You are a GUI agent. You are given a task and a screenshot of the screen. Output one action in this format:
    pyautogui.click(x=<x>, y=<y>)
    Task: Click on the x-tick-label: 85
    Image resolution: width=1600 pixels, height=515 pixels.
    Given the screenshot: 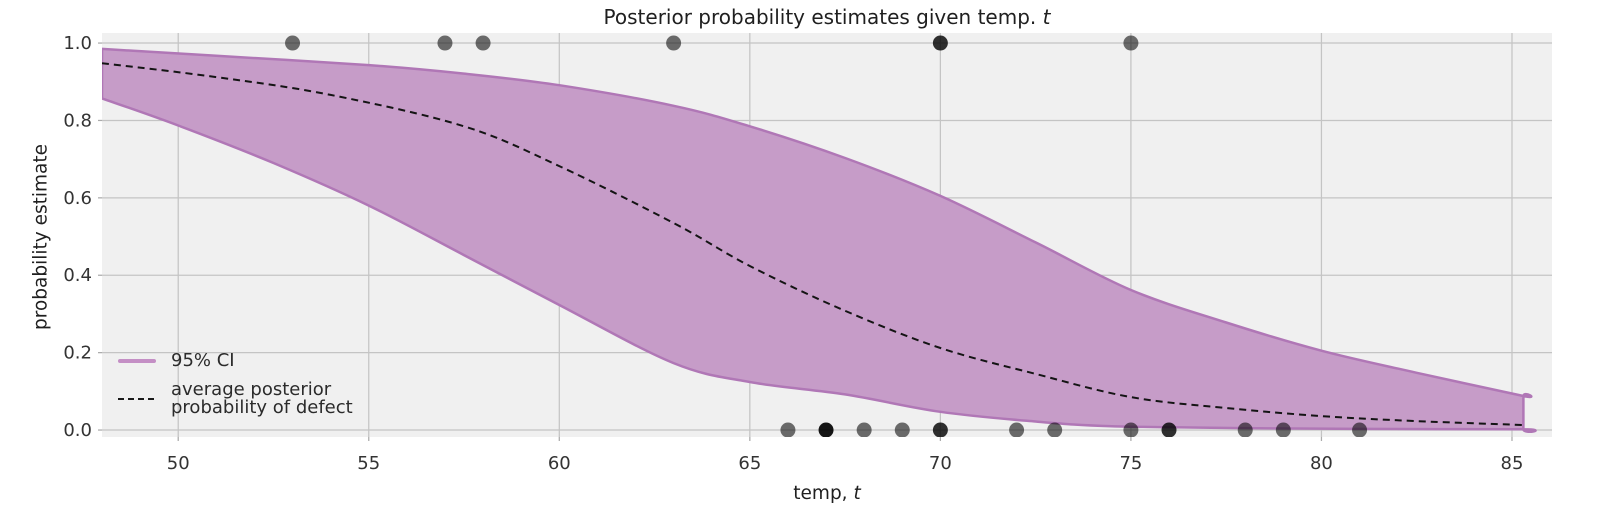 What is the action you would take?
    pyautogui.click(x=1512, y=463)
    